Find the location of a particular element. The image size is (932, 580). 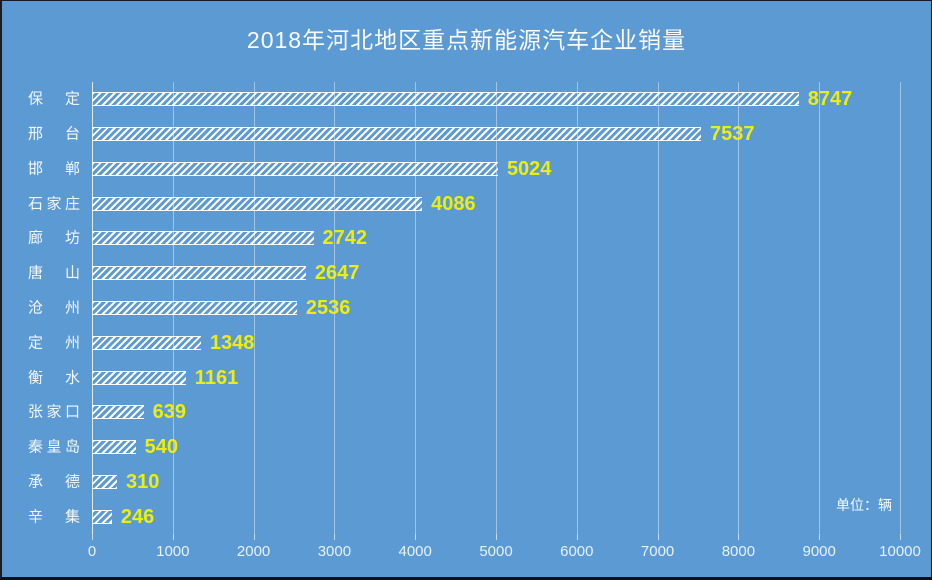

bar-row: 5024 is located at coordinates (496, 168).